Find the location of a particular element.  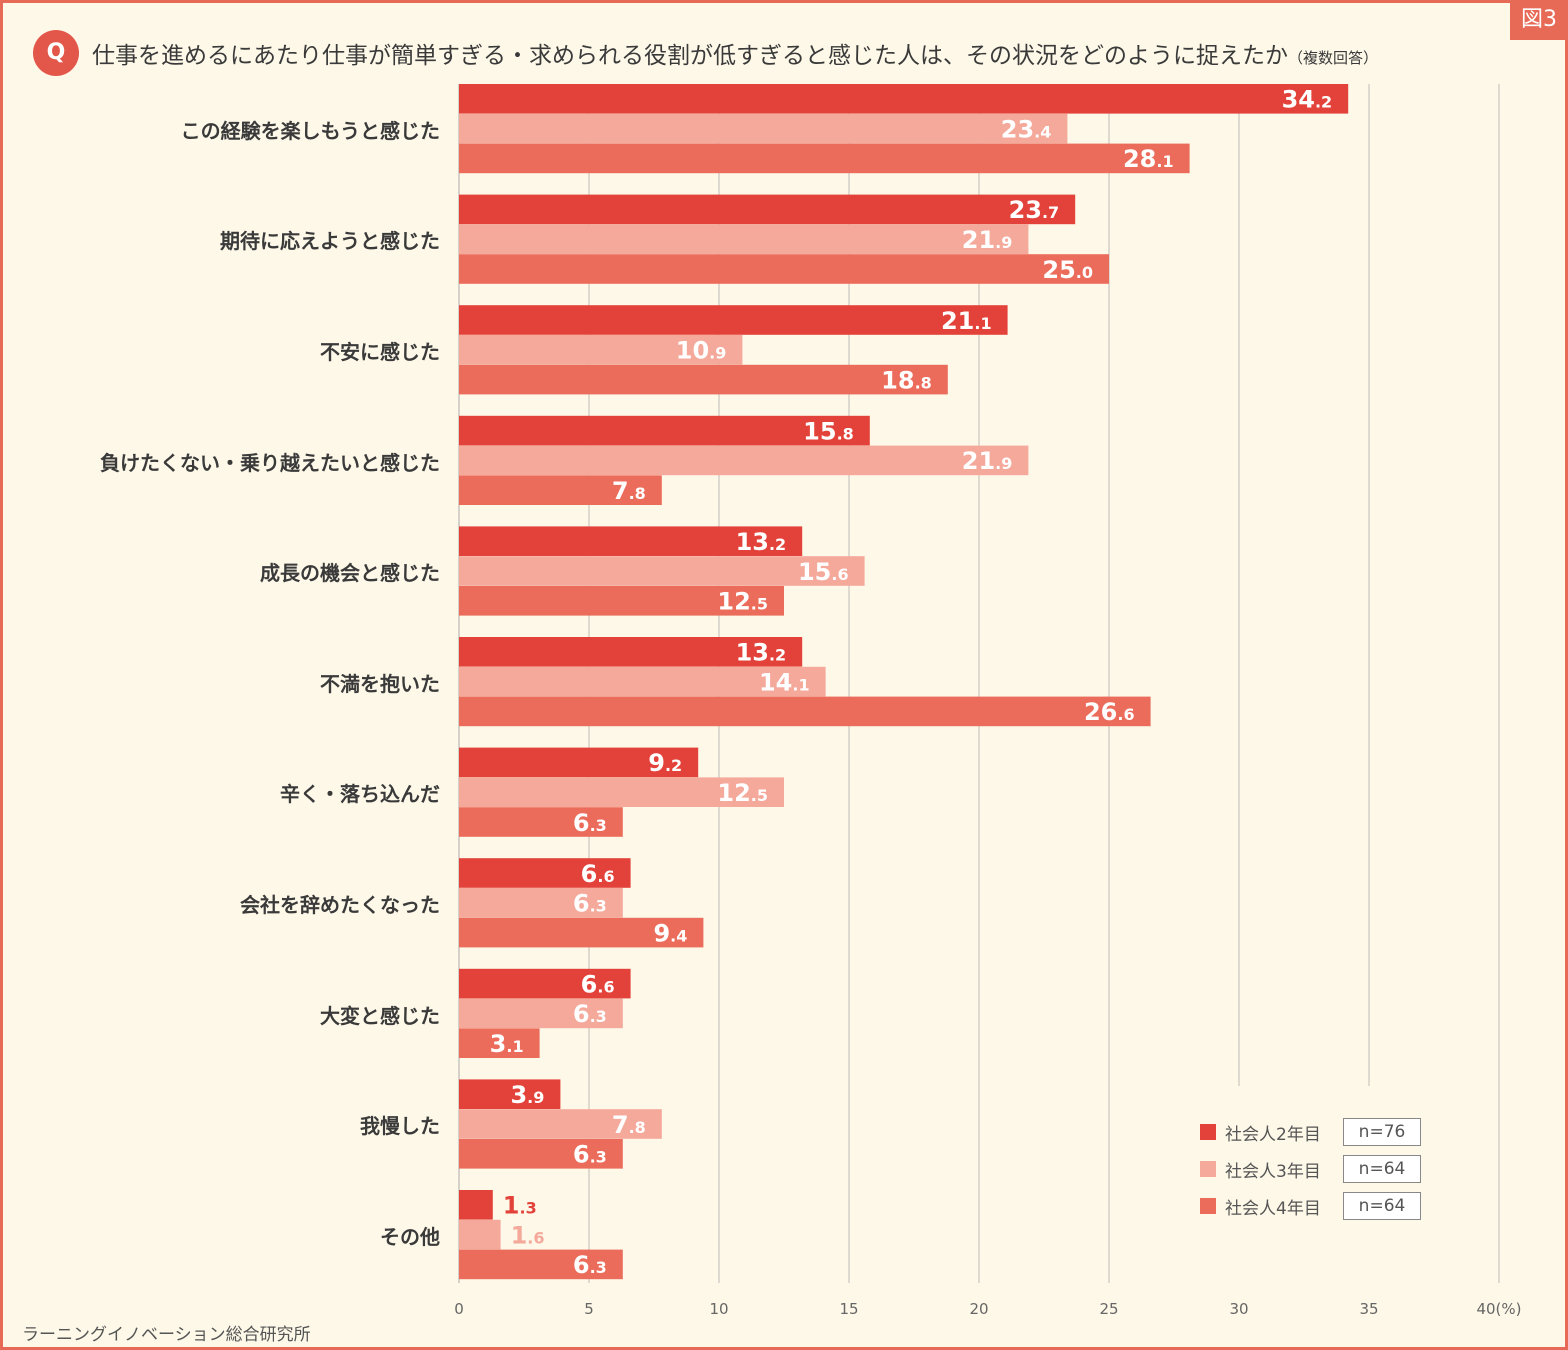

x-tick-label: 30 is located at coordinates (1238, 1309).